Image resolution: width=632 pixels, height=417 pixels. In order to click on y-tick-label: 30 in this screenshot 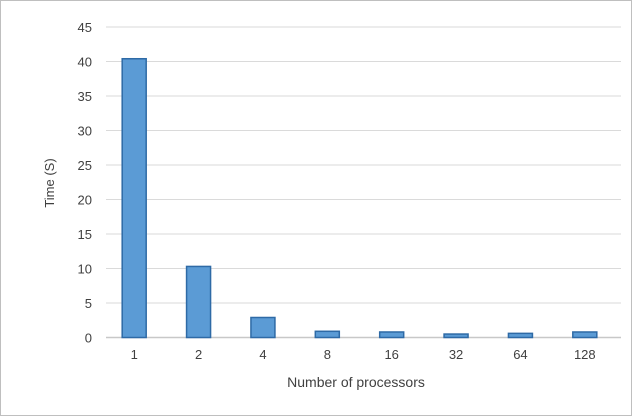, I will do `click(85, 131)`.